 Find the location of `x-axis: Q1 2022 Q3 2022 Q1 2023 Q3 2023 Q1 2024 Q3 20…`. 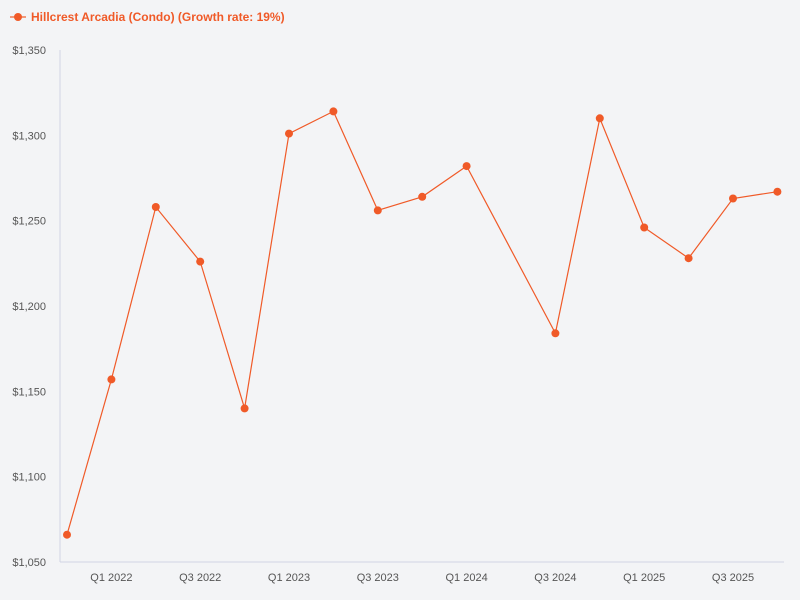

x-axis: Q1 2022 Q3 2022 Q1 2023 Q3 2023 Q1 2024 Q3 20… is located at coordinates (422, 572).